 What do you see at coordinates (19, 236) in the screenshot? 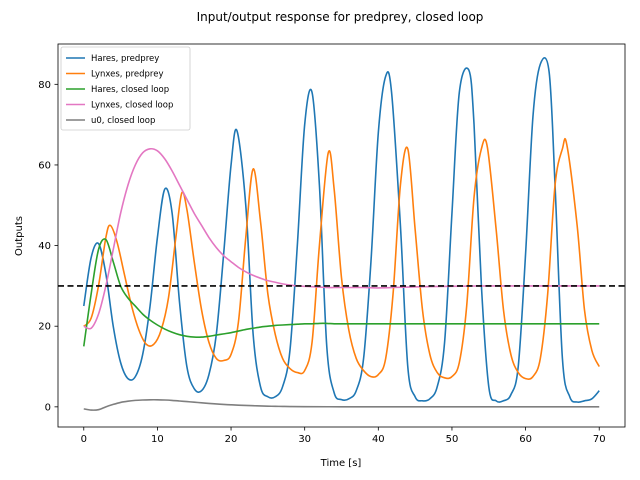
I see `y-axis-label: Outputs` at bounding box center [19, 236].